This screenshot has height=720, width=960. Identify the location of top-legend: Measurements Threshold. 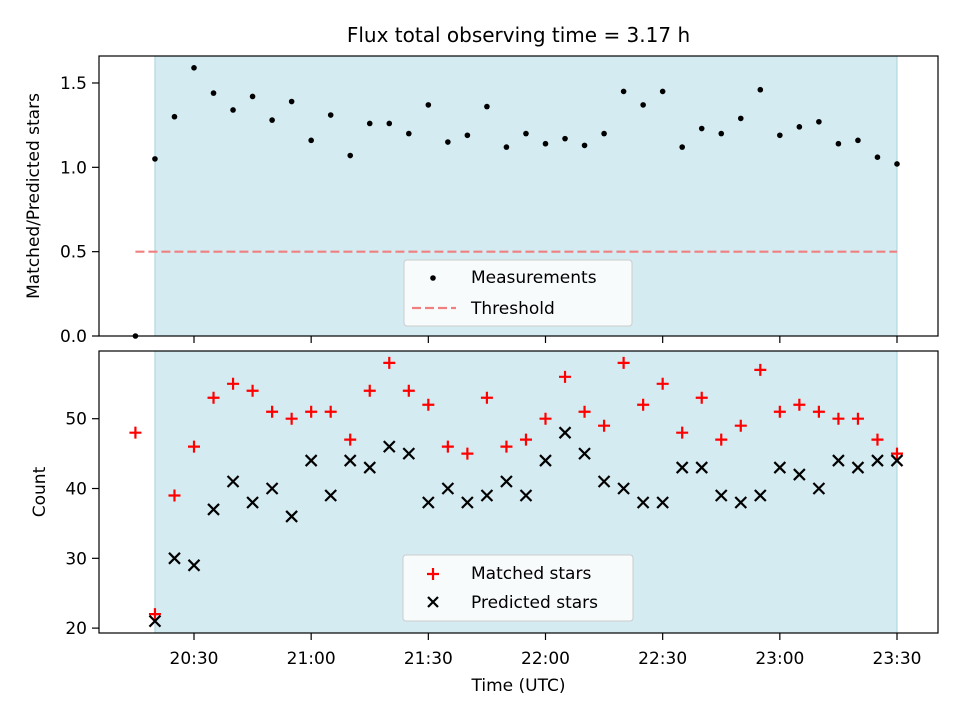
(518, 293).